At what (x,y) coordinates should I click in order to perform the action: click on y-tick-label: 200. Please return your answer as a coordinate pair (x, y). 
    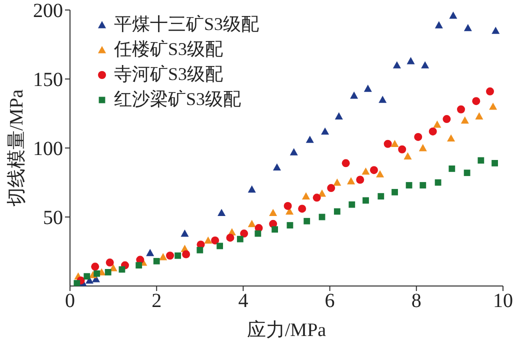
    Looking at the image, I should click on (48, 11).